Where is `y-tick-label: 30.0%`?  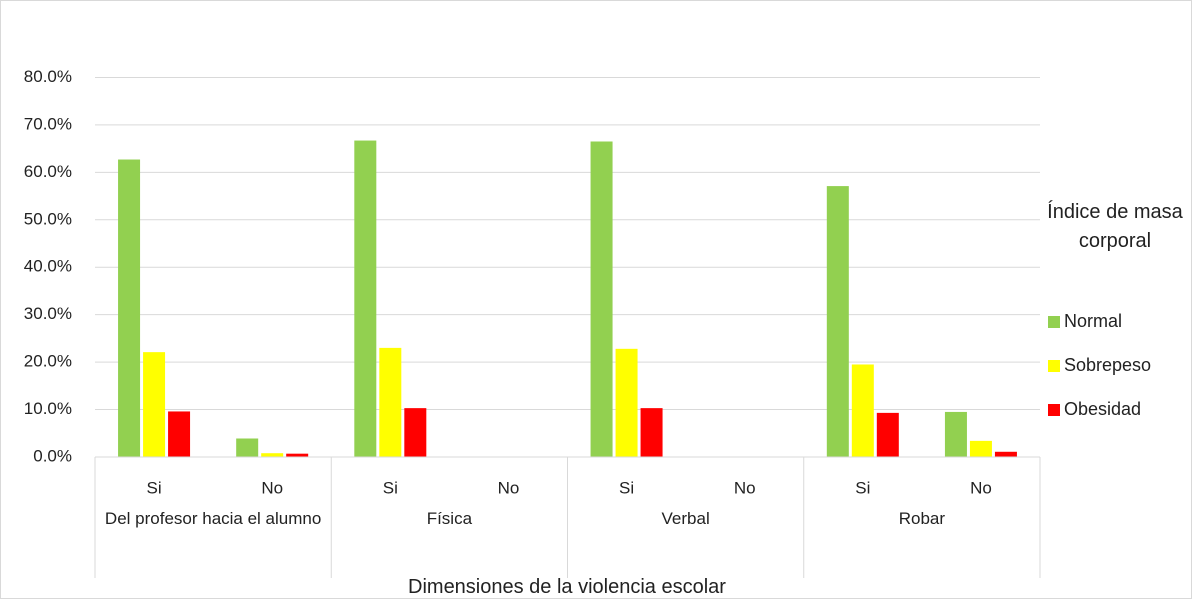
y-tick-label: 30.0% is located at coordinates (48, 313).